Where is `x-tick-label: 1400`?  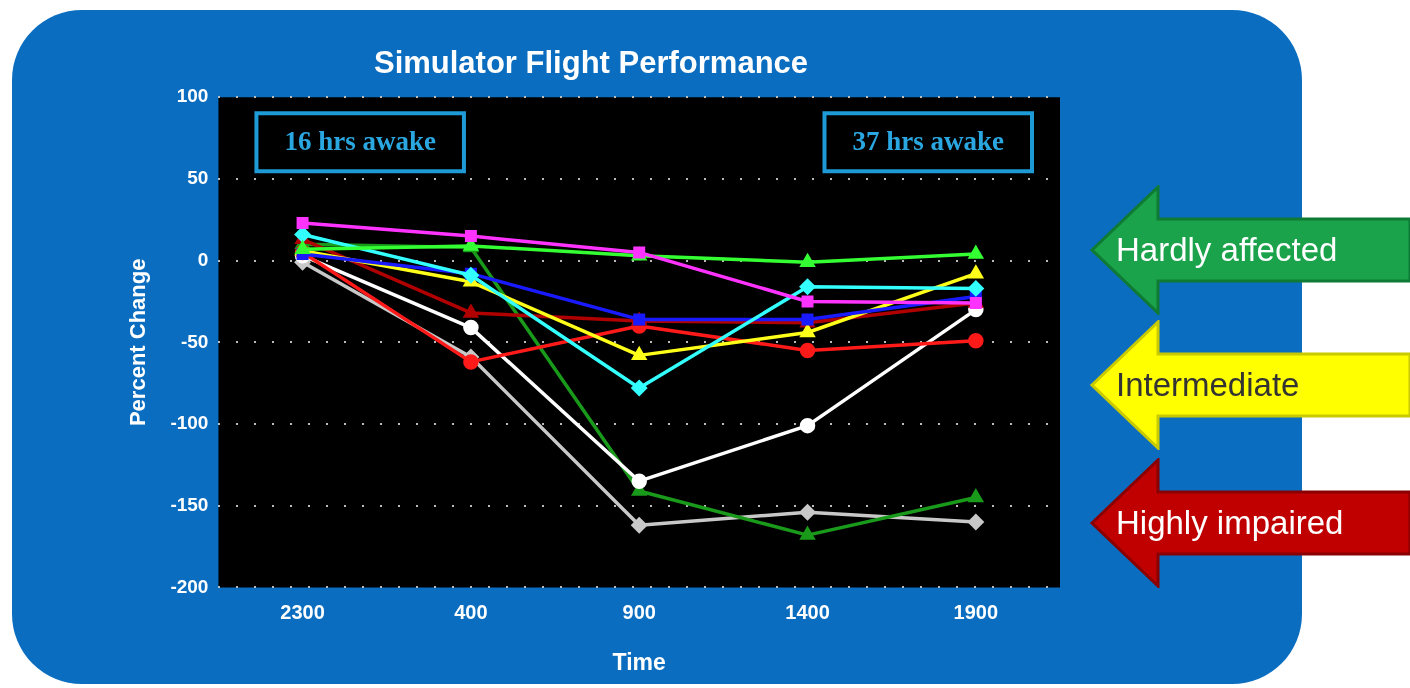 x-tick-label: 1400 is located at coordinates (807, 611).